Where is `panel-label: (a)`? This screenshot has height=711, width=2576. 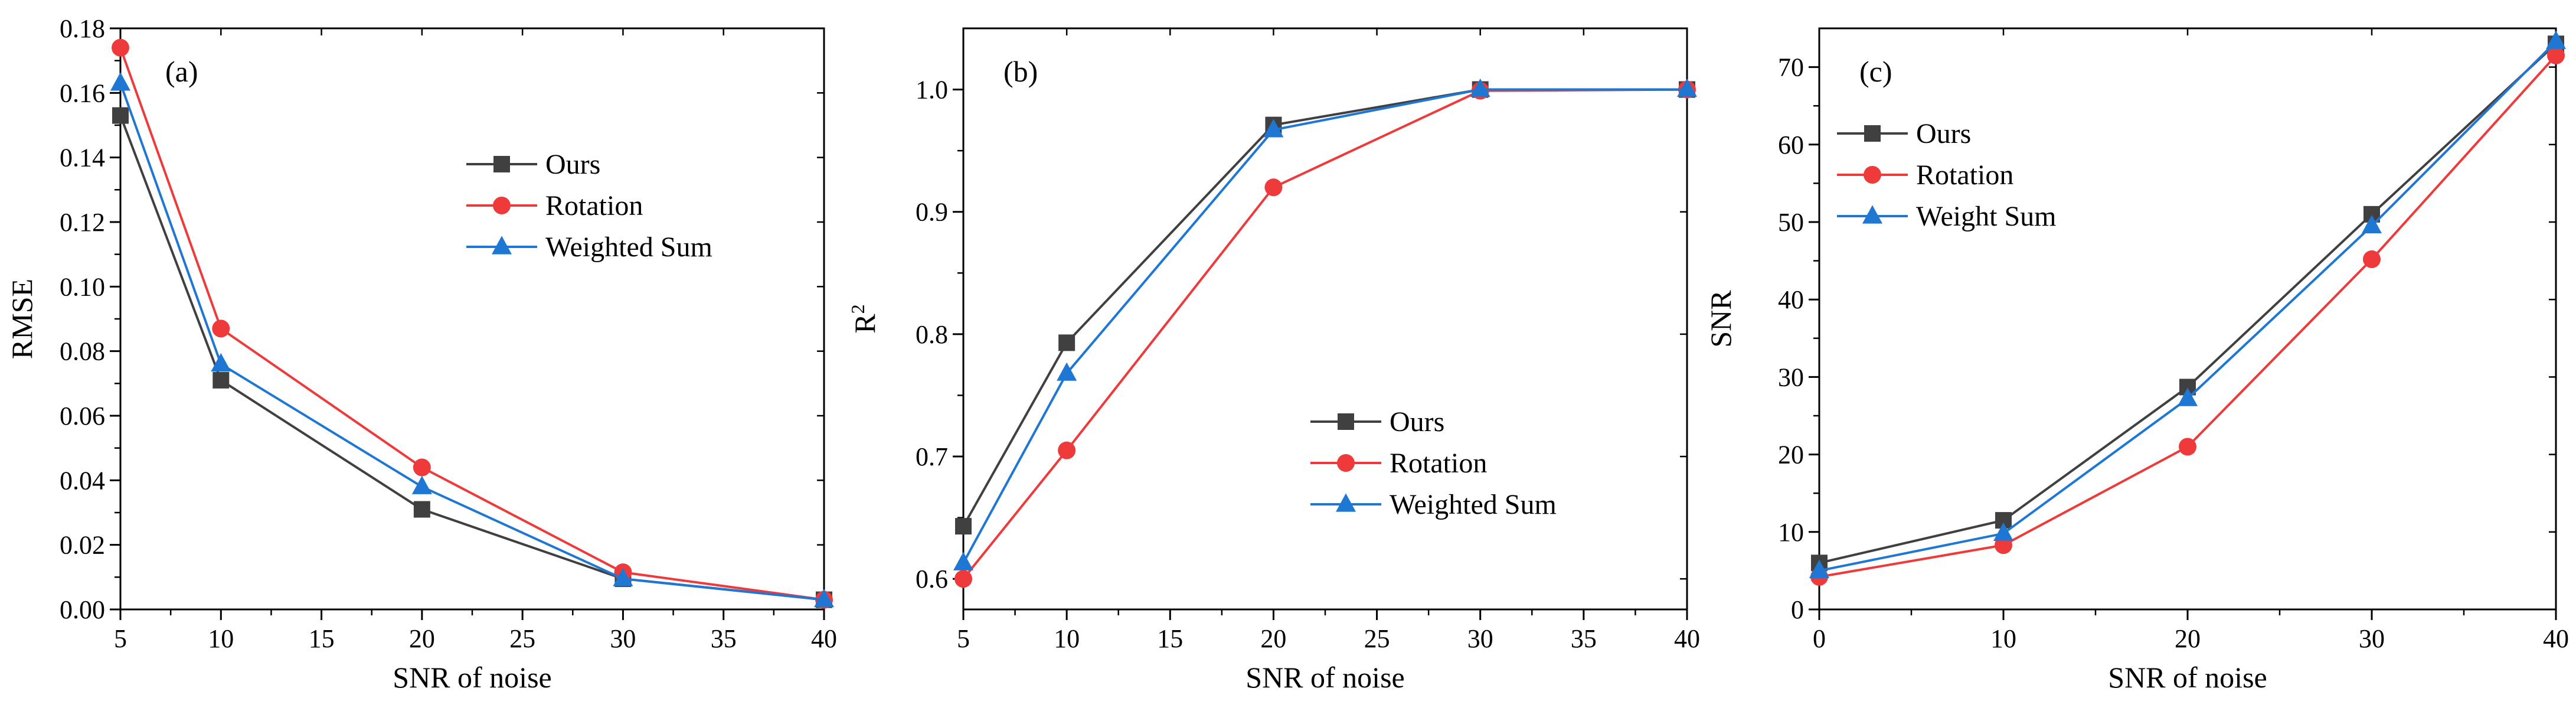 panel-label: (a) is located at coordinates (181, 71).